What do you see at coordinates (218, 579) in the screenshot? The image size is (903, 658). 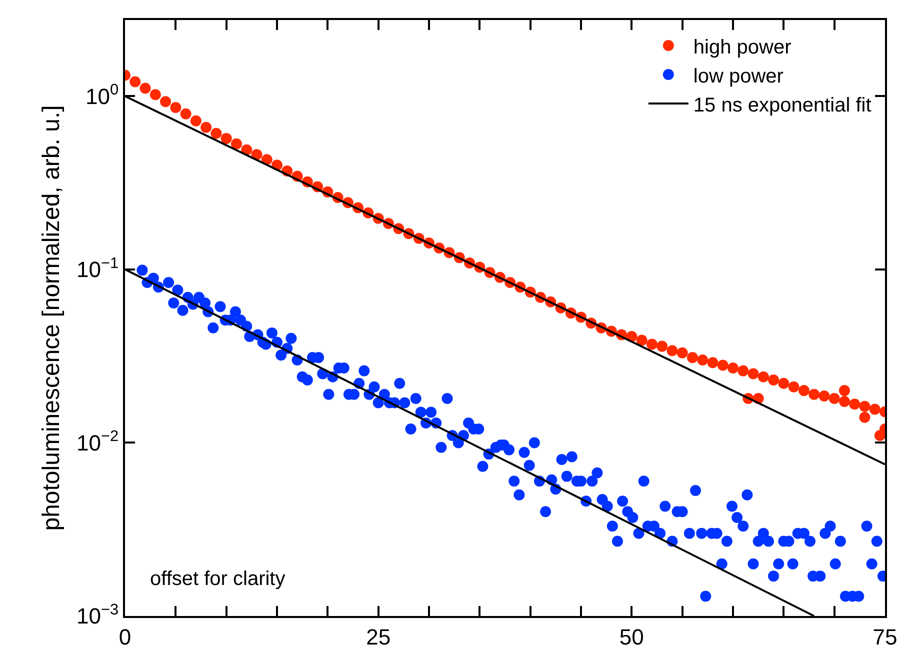 I see `annotation: offset for clarity` at bounding box center [218, 579].